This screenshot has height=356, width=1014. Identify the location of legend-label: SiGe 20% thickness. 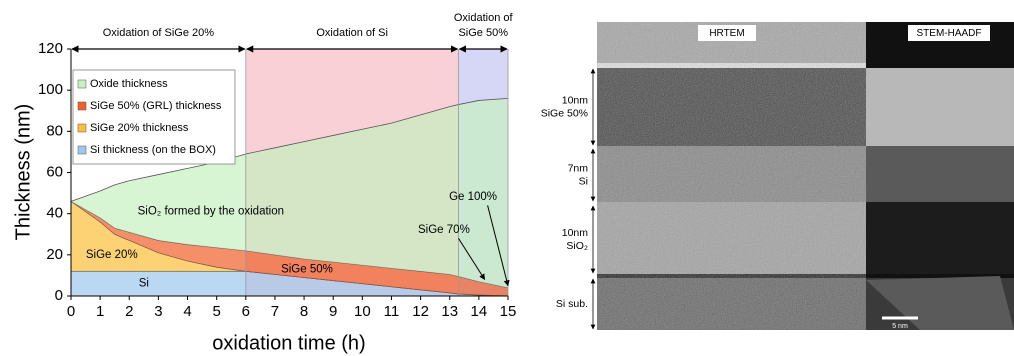
(139, 128).